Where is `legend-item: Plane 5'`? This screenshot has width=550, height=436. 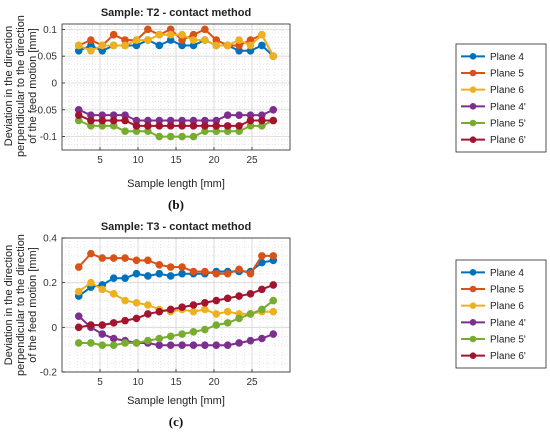 legend-item: Plane 5' is located at coordinates (493, 124).